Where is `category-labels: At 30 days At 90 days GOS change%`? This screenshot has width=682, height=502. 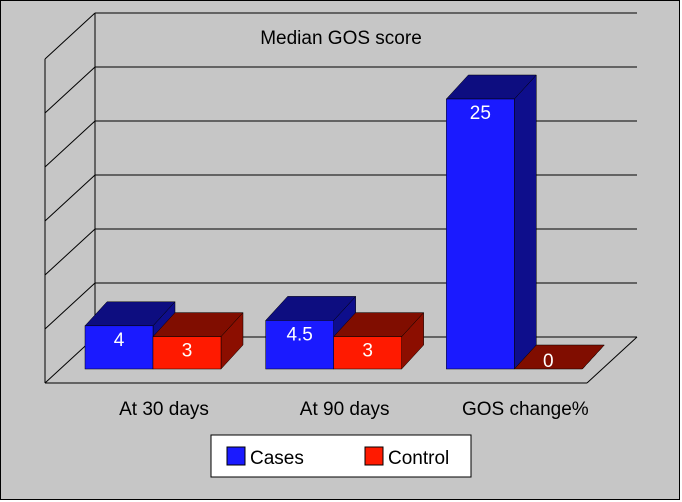
category-labels: At 30 days At 90 days GOS change% is located at coordinates (354, 409).